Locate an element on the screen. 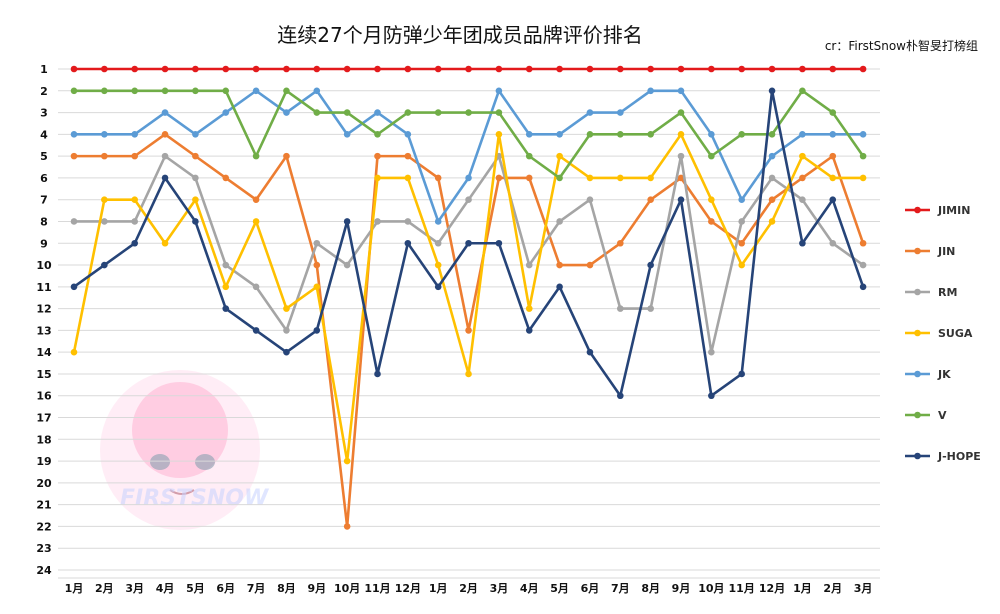  y-tick-label: 13 is located at coordinates (43, 330).